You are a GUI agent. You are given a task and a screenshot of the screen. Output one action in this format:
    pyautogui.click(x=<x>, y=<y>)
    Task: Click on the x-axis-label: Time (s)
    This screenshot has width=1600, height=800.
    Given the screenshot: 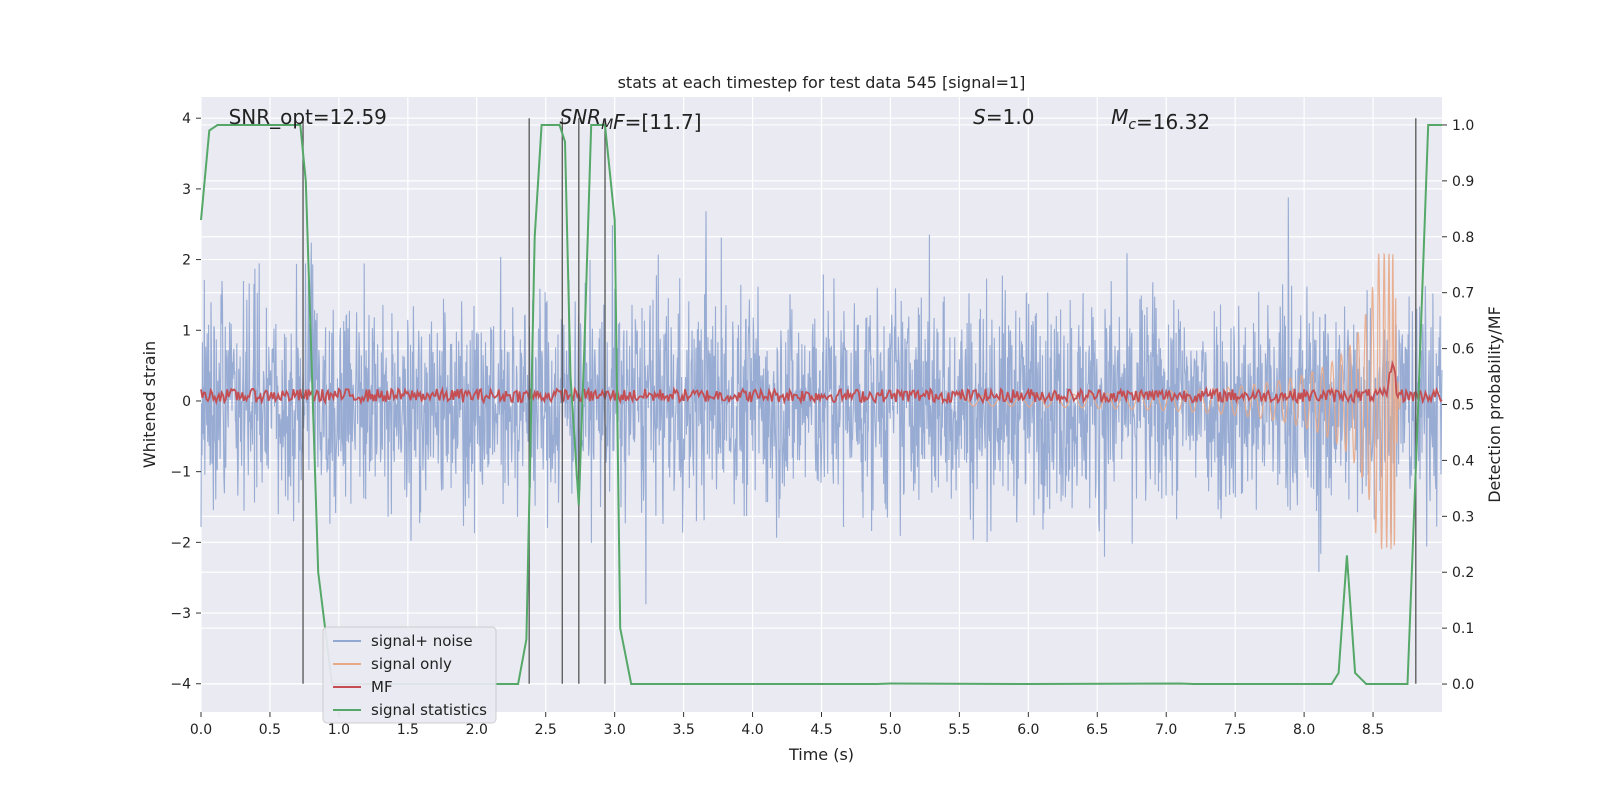 What is the action you would take?
    pyautogui.click(x=821, y=754)
    